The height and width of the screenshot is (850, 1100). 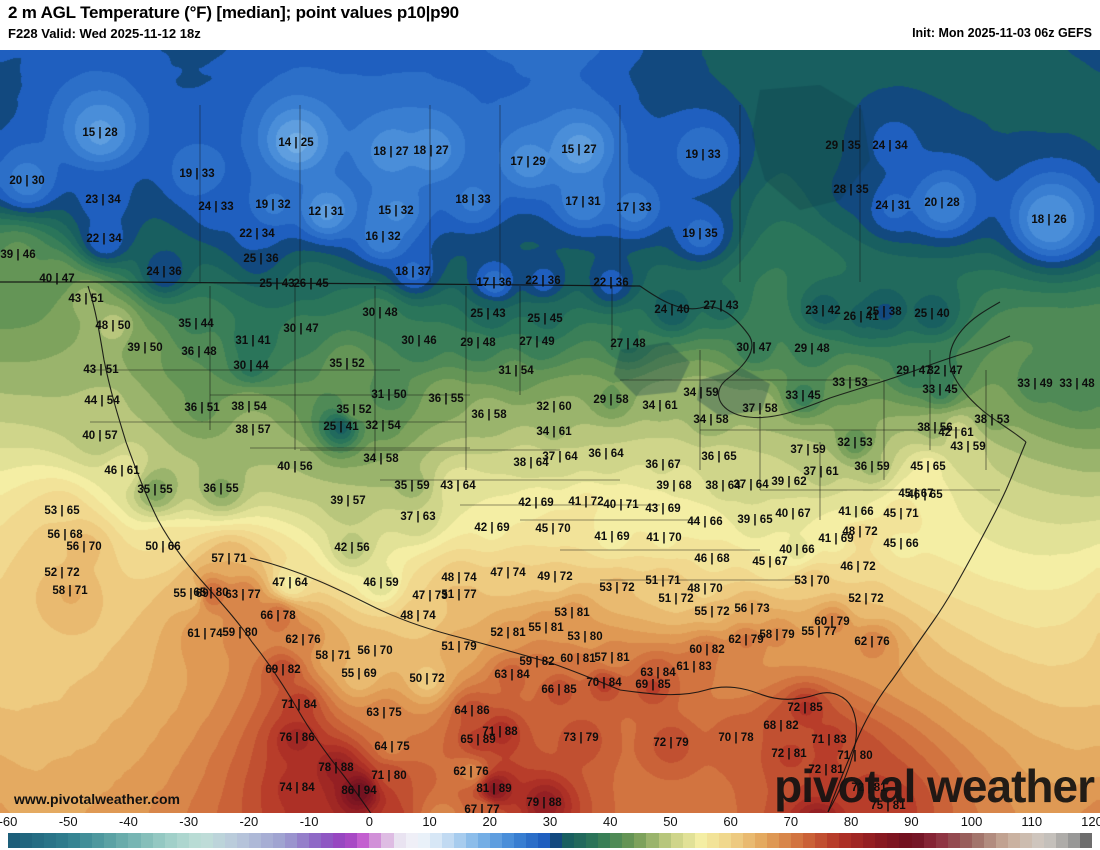 What do you see at coordinates (384, 713) in the screenshot?
I see `point-value-label: 63 | 75` at bounding box center [384, 713].